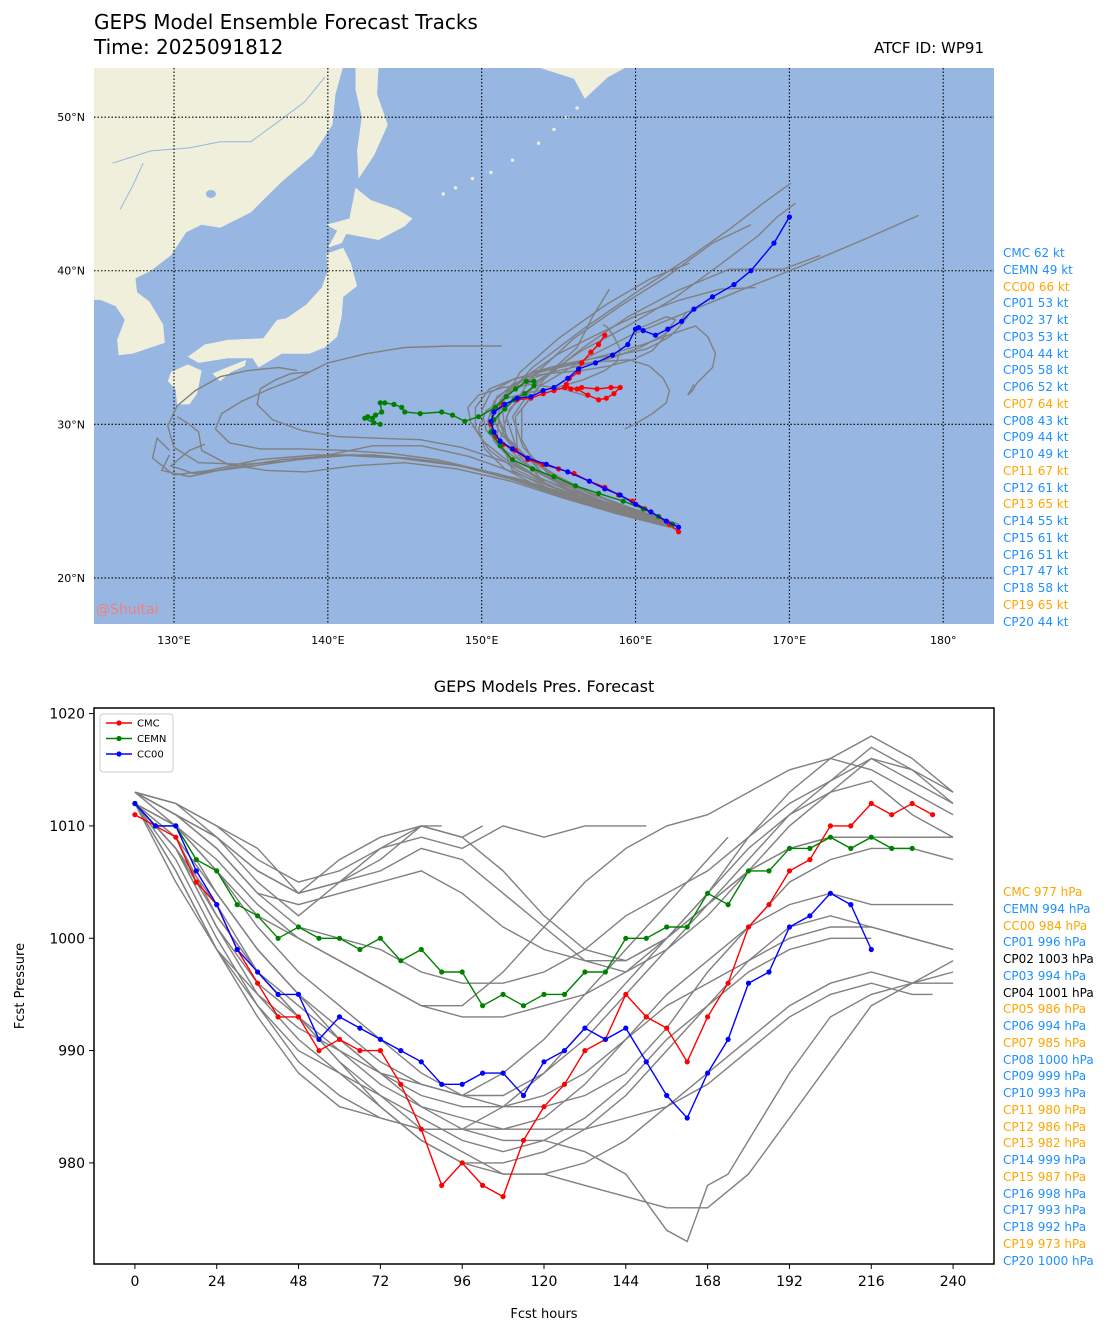 The height and width of the screenshot is (1335, 1112). I want to click on kamchatka, so click(582, 83).